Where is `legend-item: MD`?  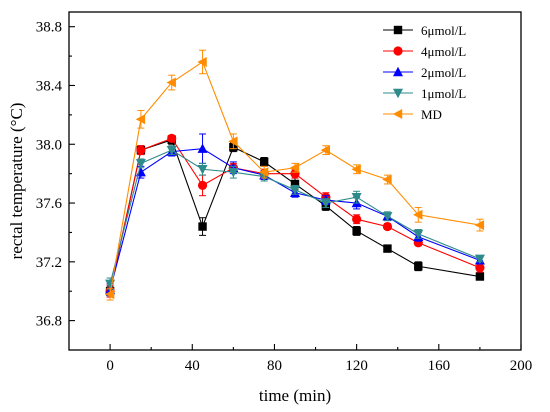
legend-item: MD is located at coordinates (412, 114).